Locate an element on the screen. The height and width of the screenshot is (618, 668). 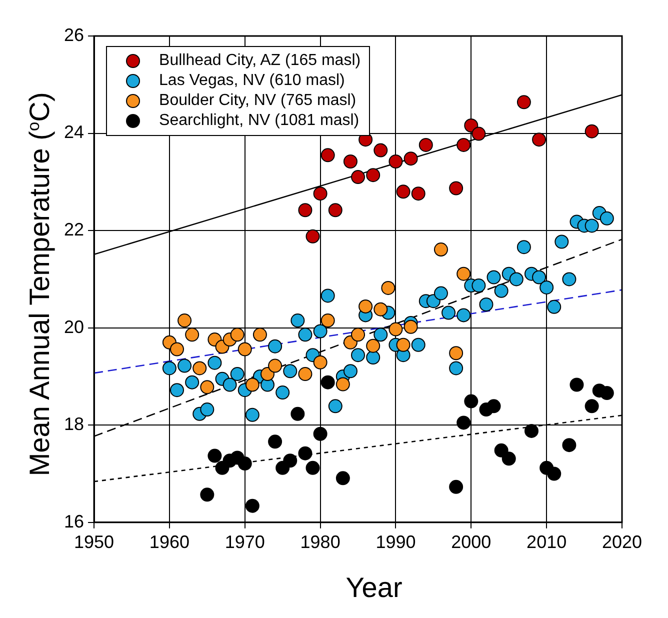
y-tick-label: 18 is located at coordinates (74, 424).